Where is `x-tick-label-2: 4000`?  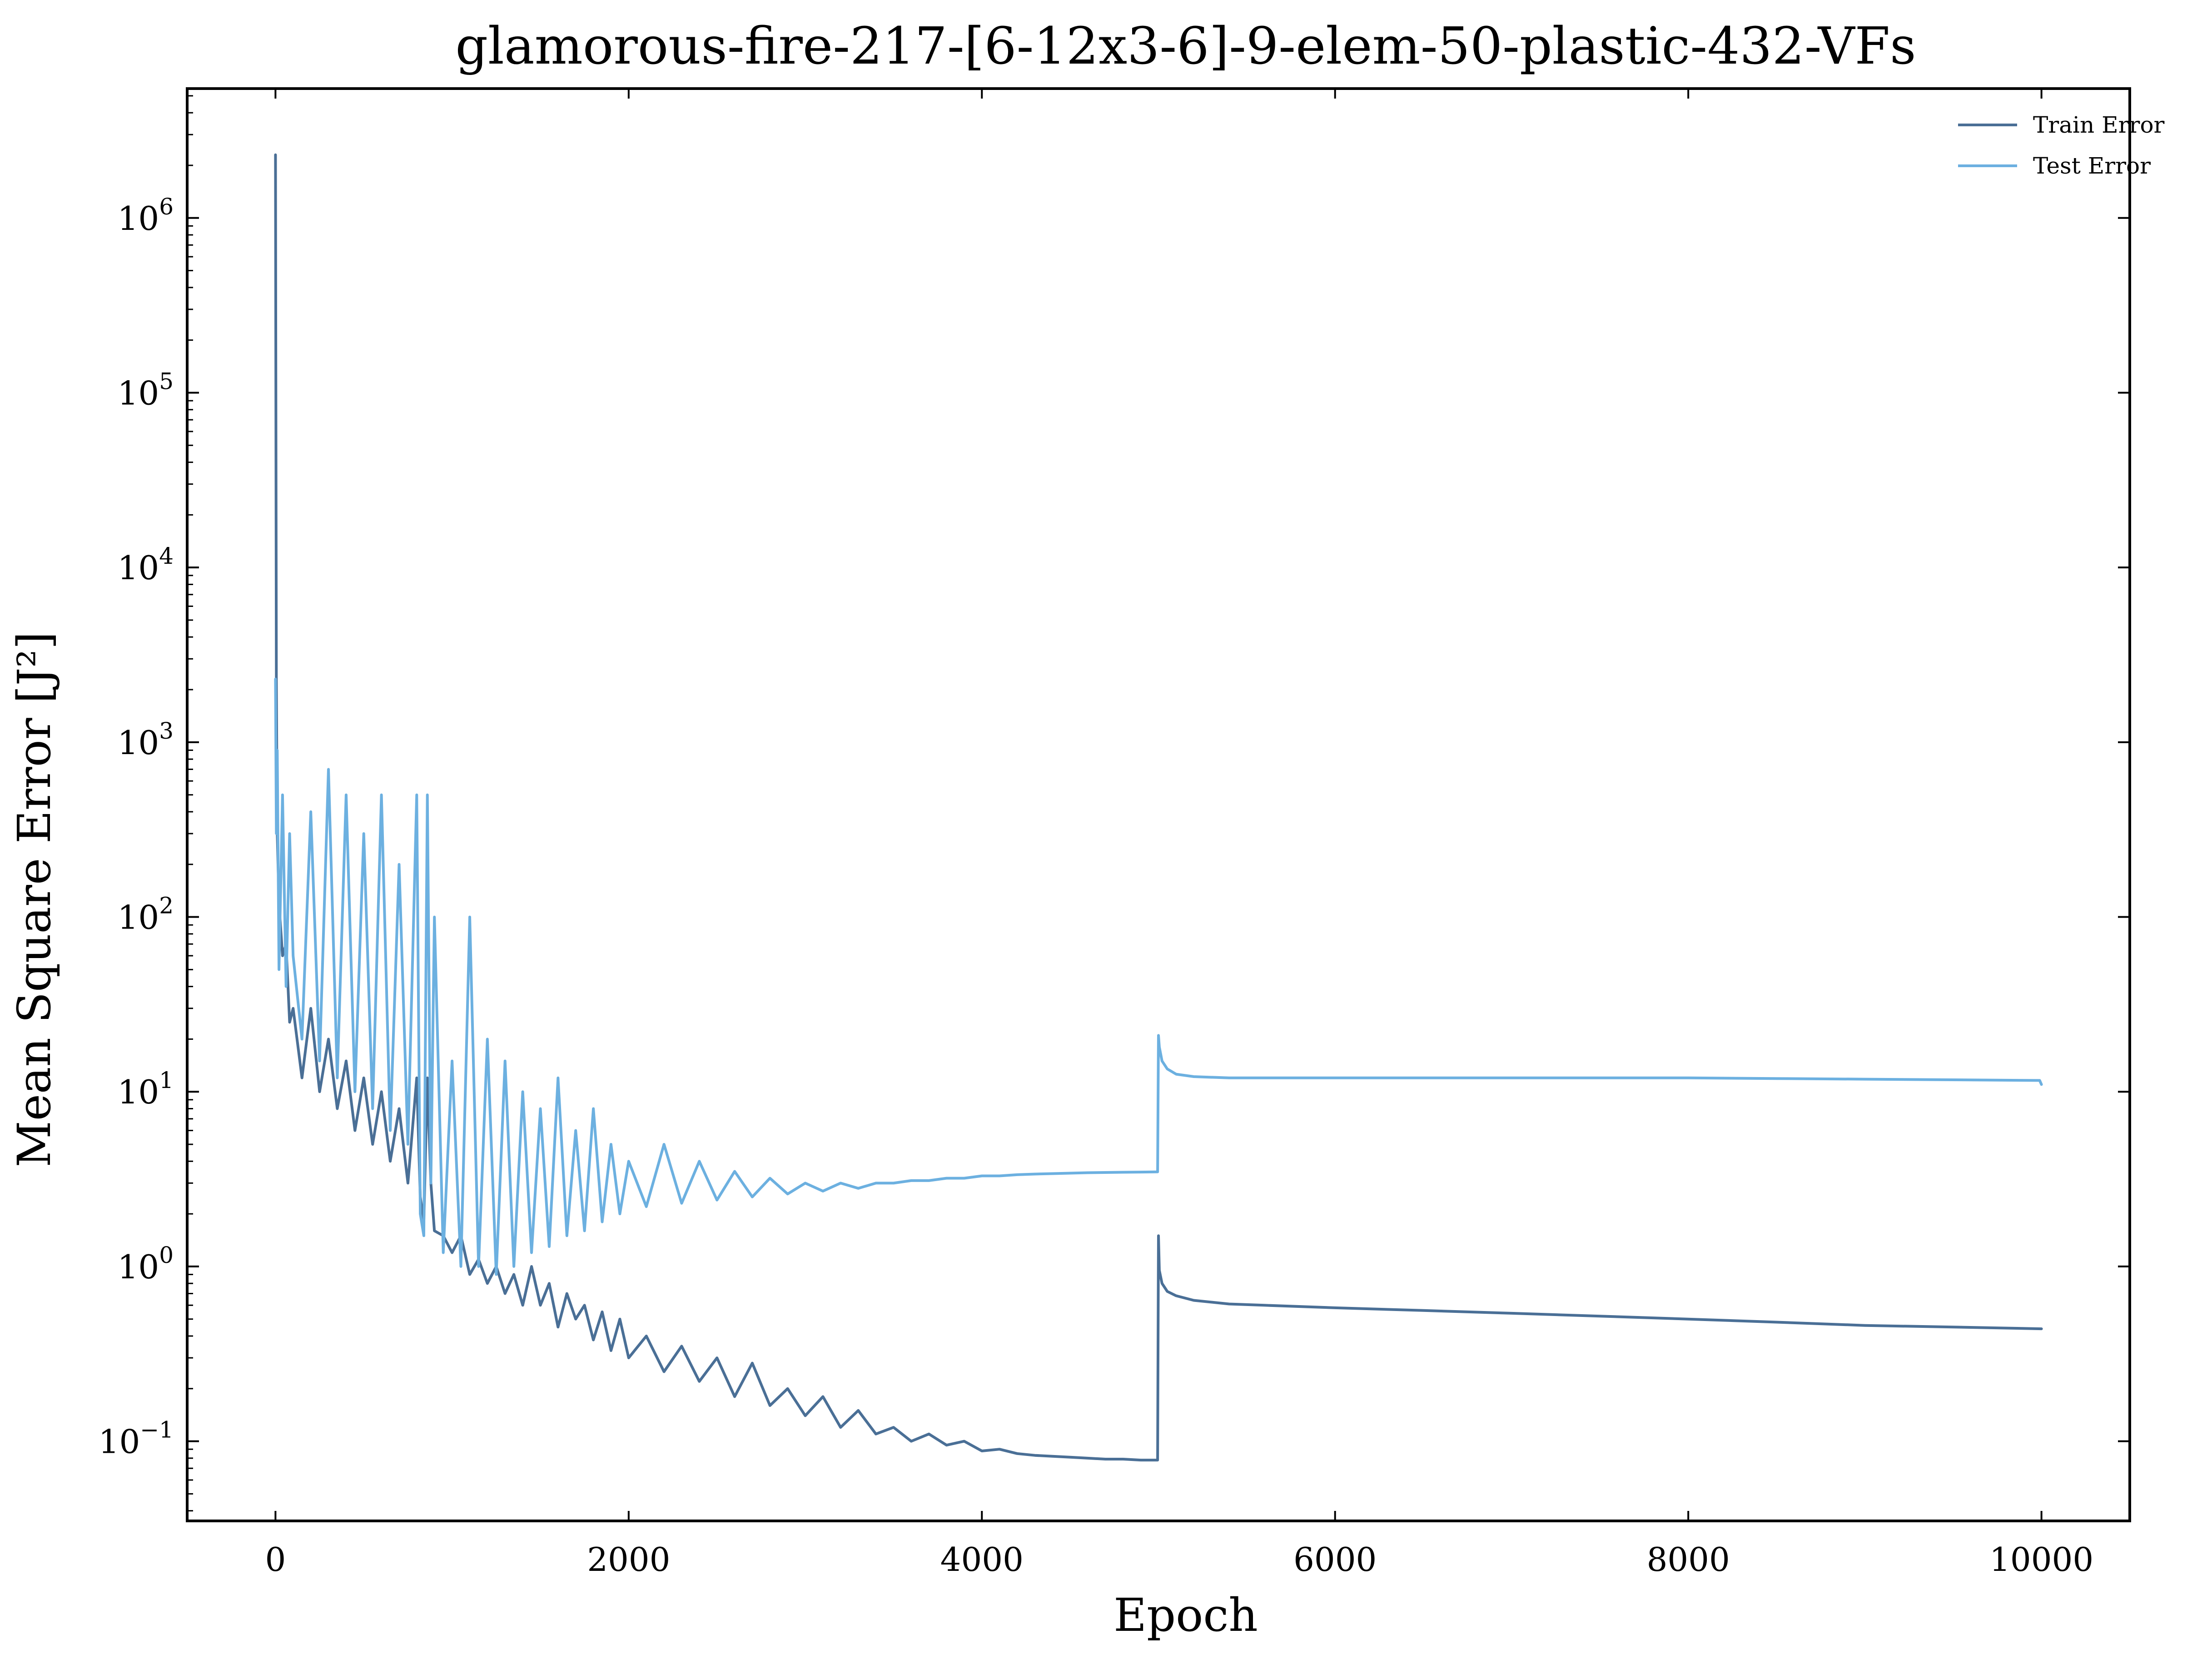
x-tick-label-2: 4000 is located at coordinates (982, 1559).